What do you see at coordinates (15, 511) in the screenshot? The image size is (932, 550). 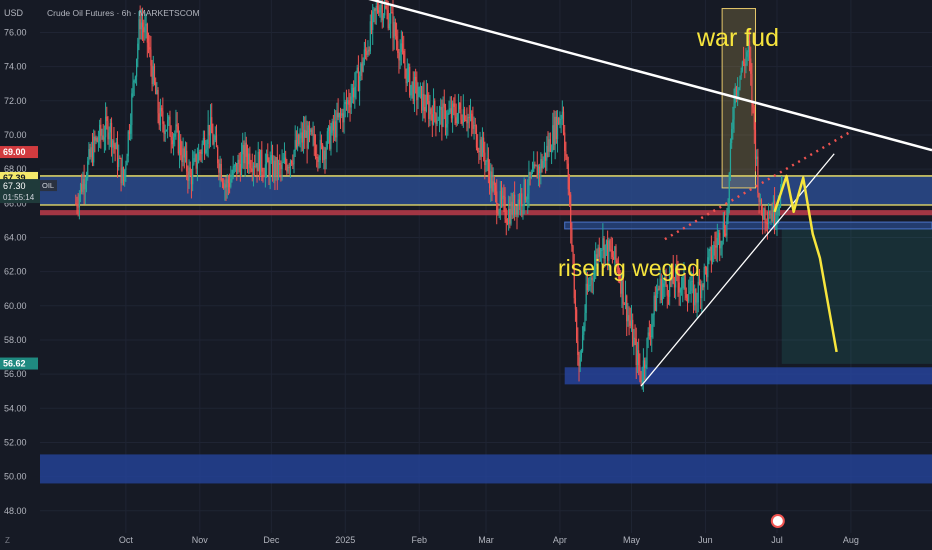 I see `y-tick-label: 48.00` at bounding box center [15, 511].